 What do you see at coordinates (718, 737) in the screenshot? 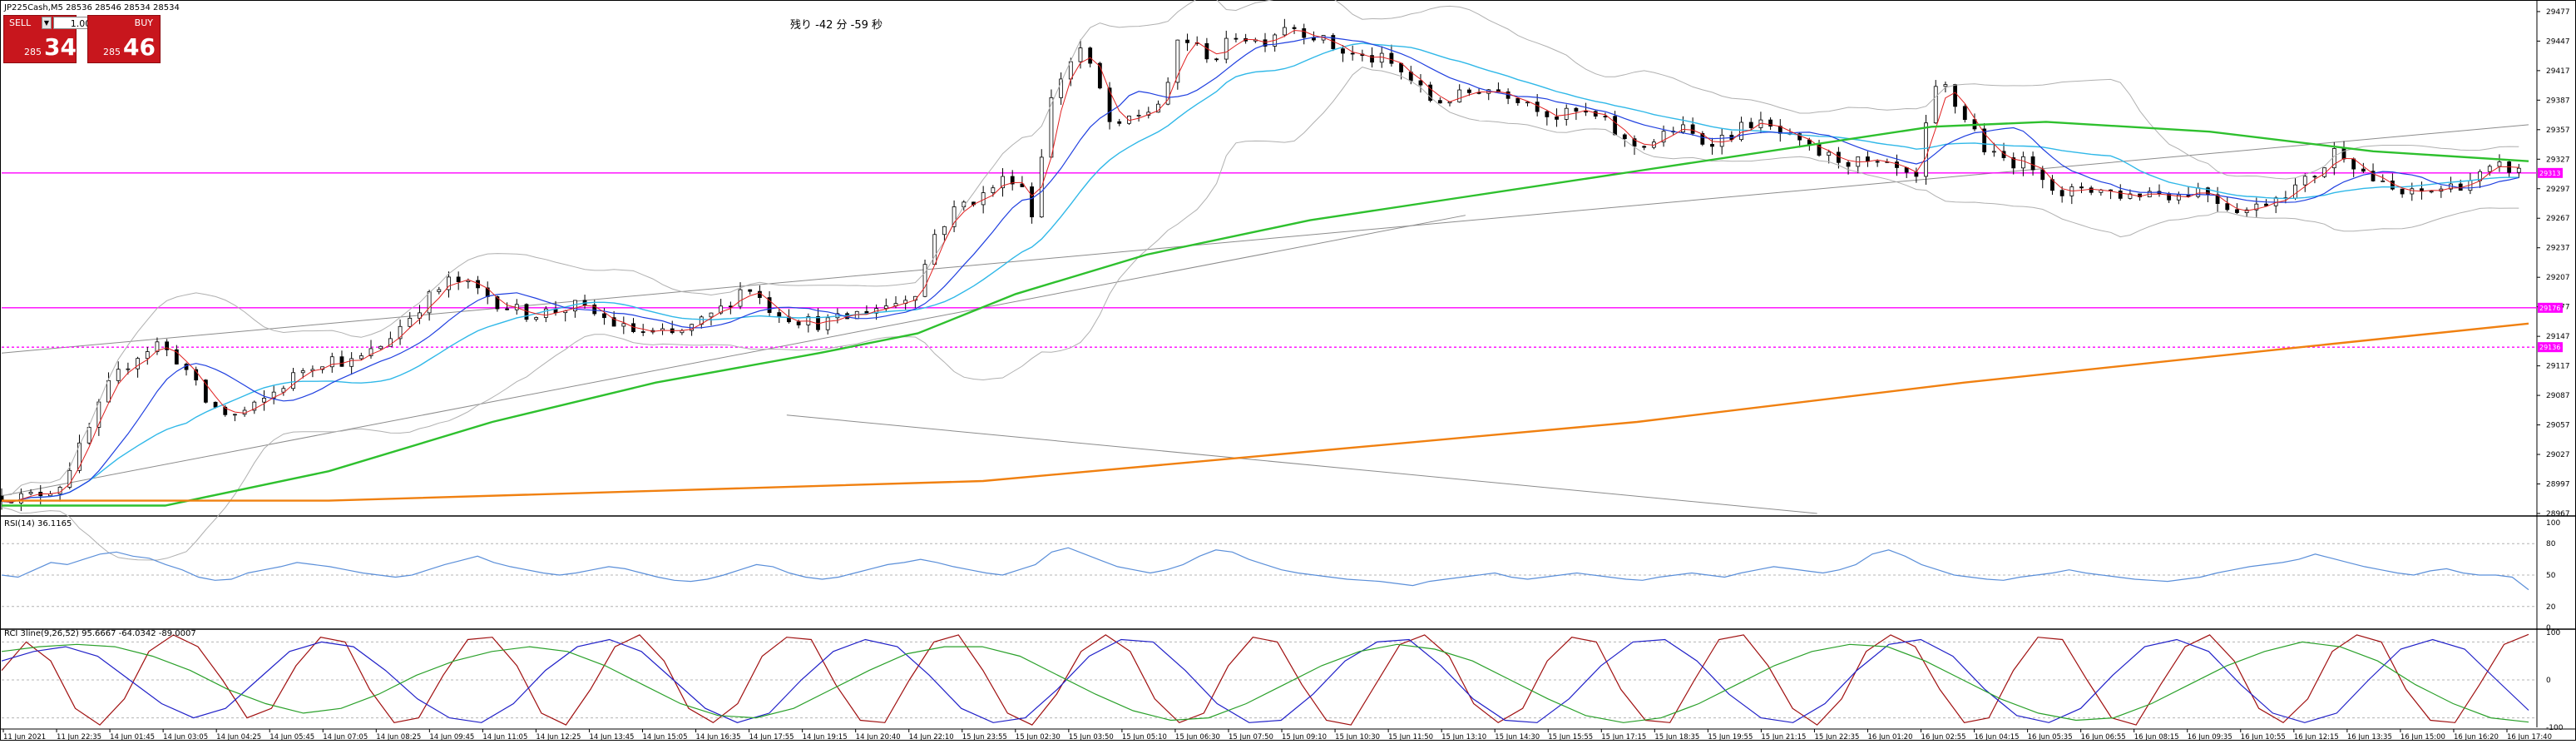
I see `time-tick-label: 14 Jun 16:35` at bounding box center [718, 737].